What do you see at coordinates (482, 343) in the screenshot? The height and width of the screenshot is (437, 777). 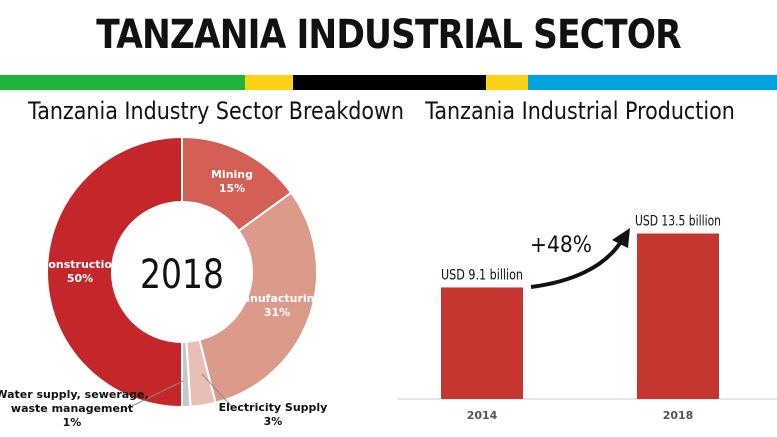 I see `bar-2014` at bounding box center [482, 343].